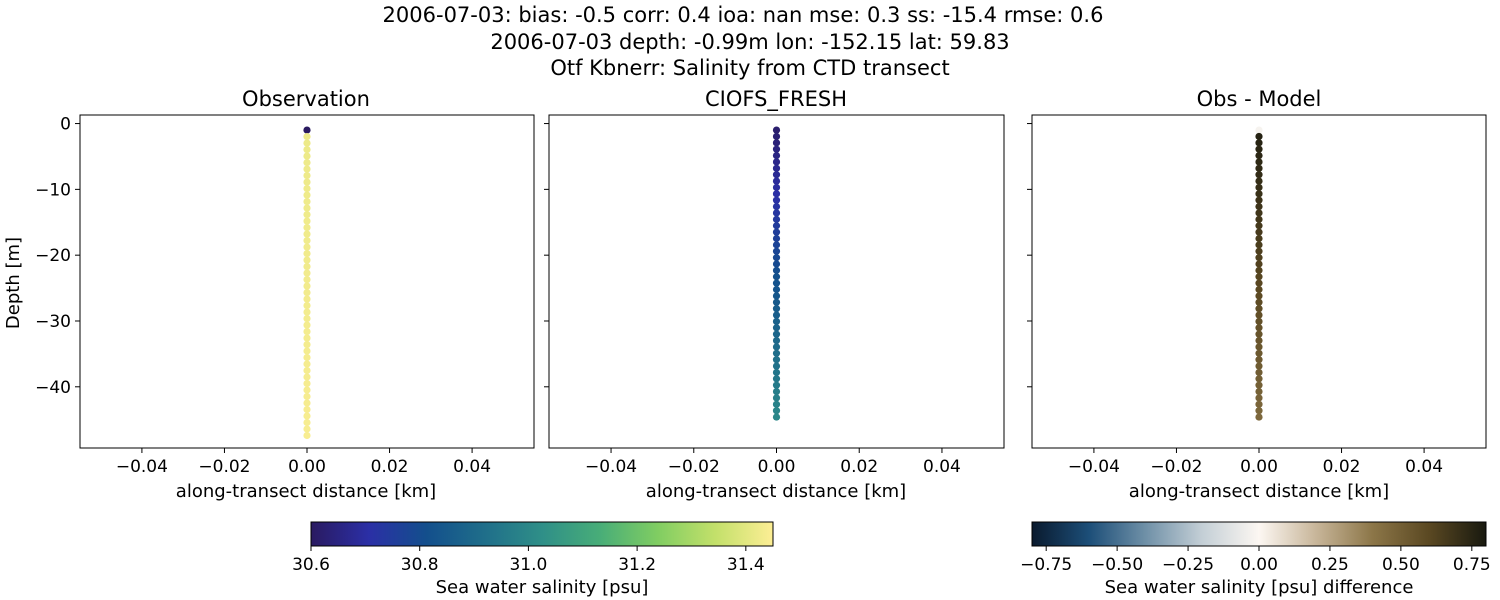 The image size is (1500, 600). Describe the element at coordinates (1188, 565) in the screenshot. I see `colorbar-tick-label: −0.25` at that location.